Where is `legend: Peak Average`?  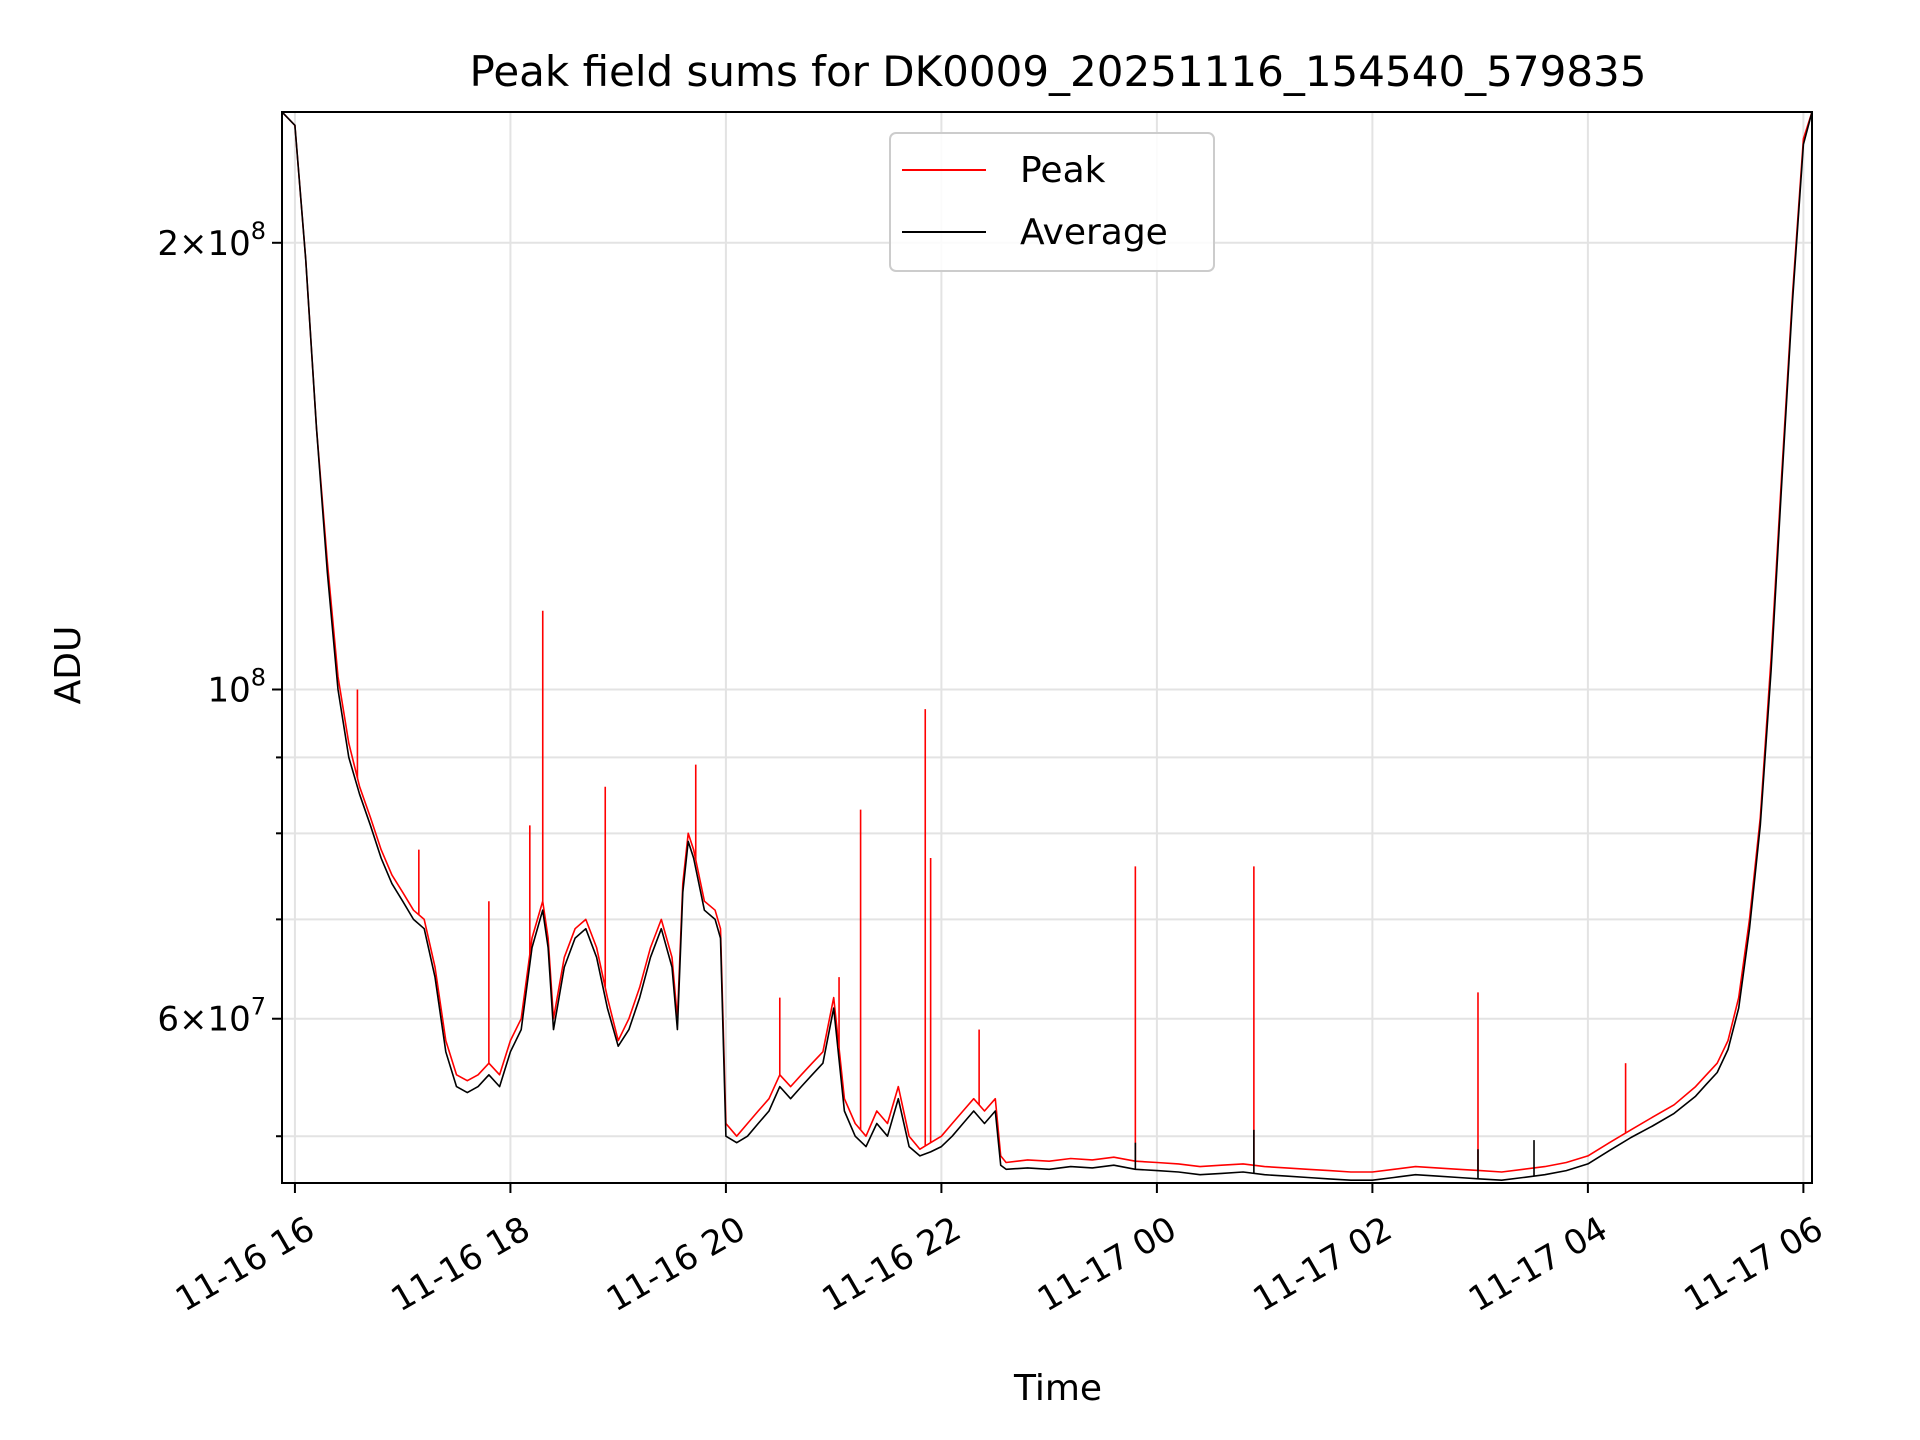
legend: Peak Average is located at coordinates (1052, 202).